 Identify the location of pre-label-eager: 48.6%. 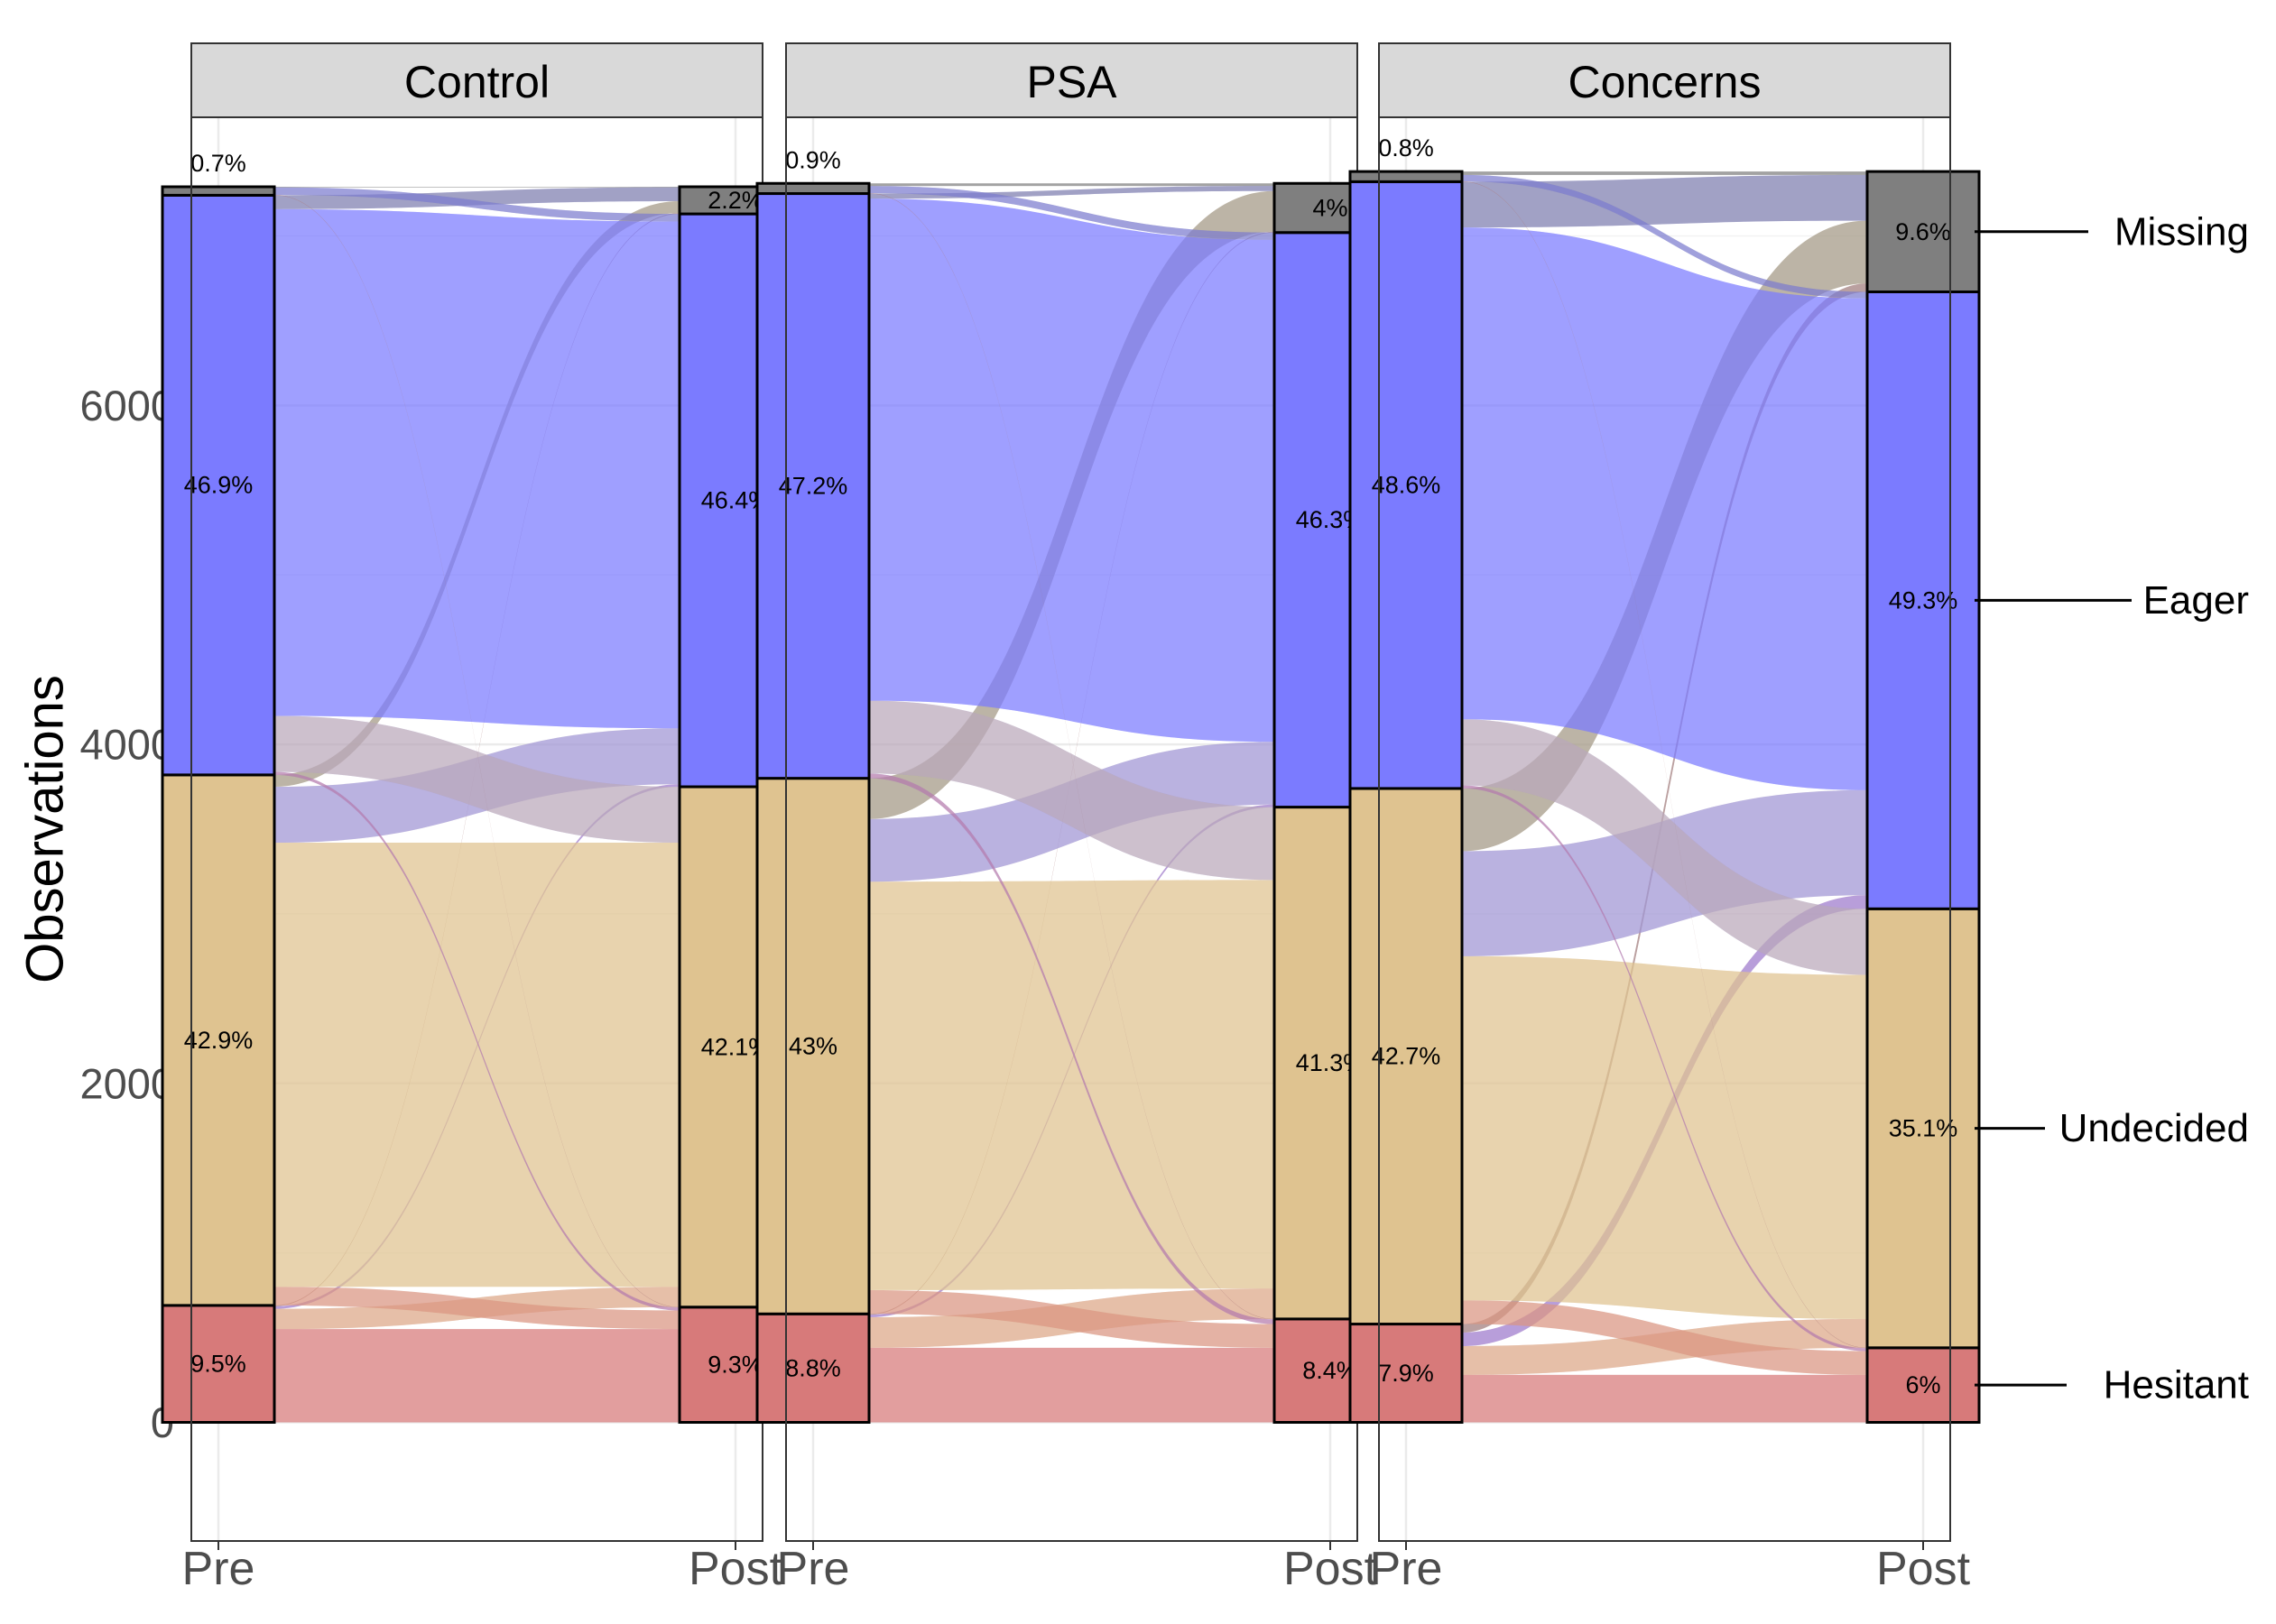
(1406, 486).